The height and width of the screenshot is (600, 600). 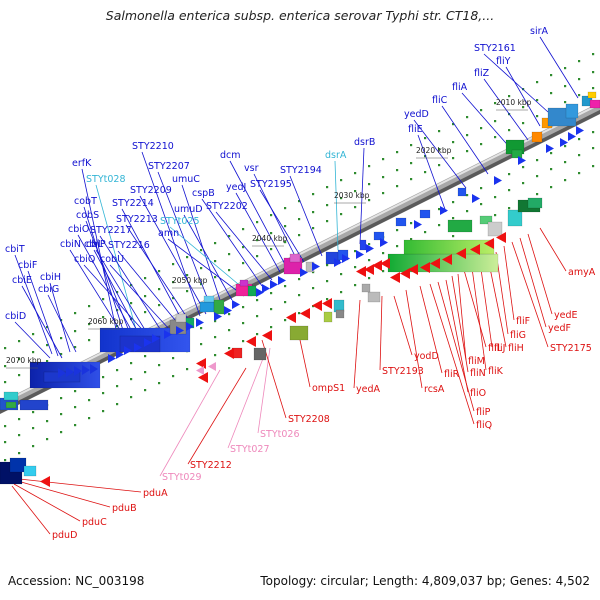 I want to click on gene-label-cbiq: cbiQ, so click(x=84, y=259).